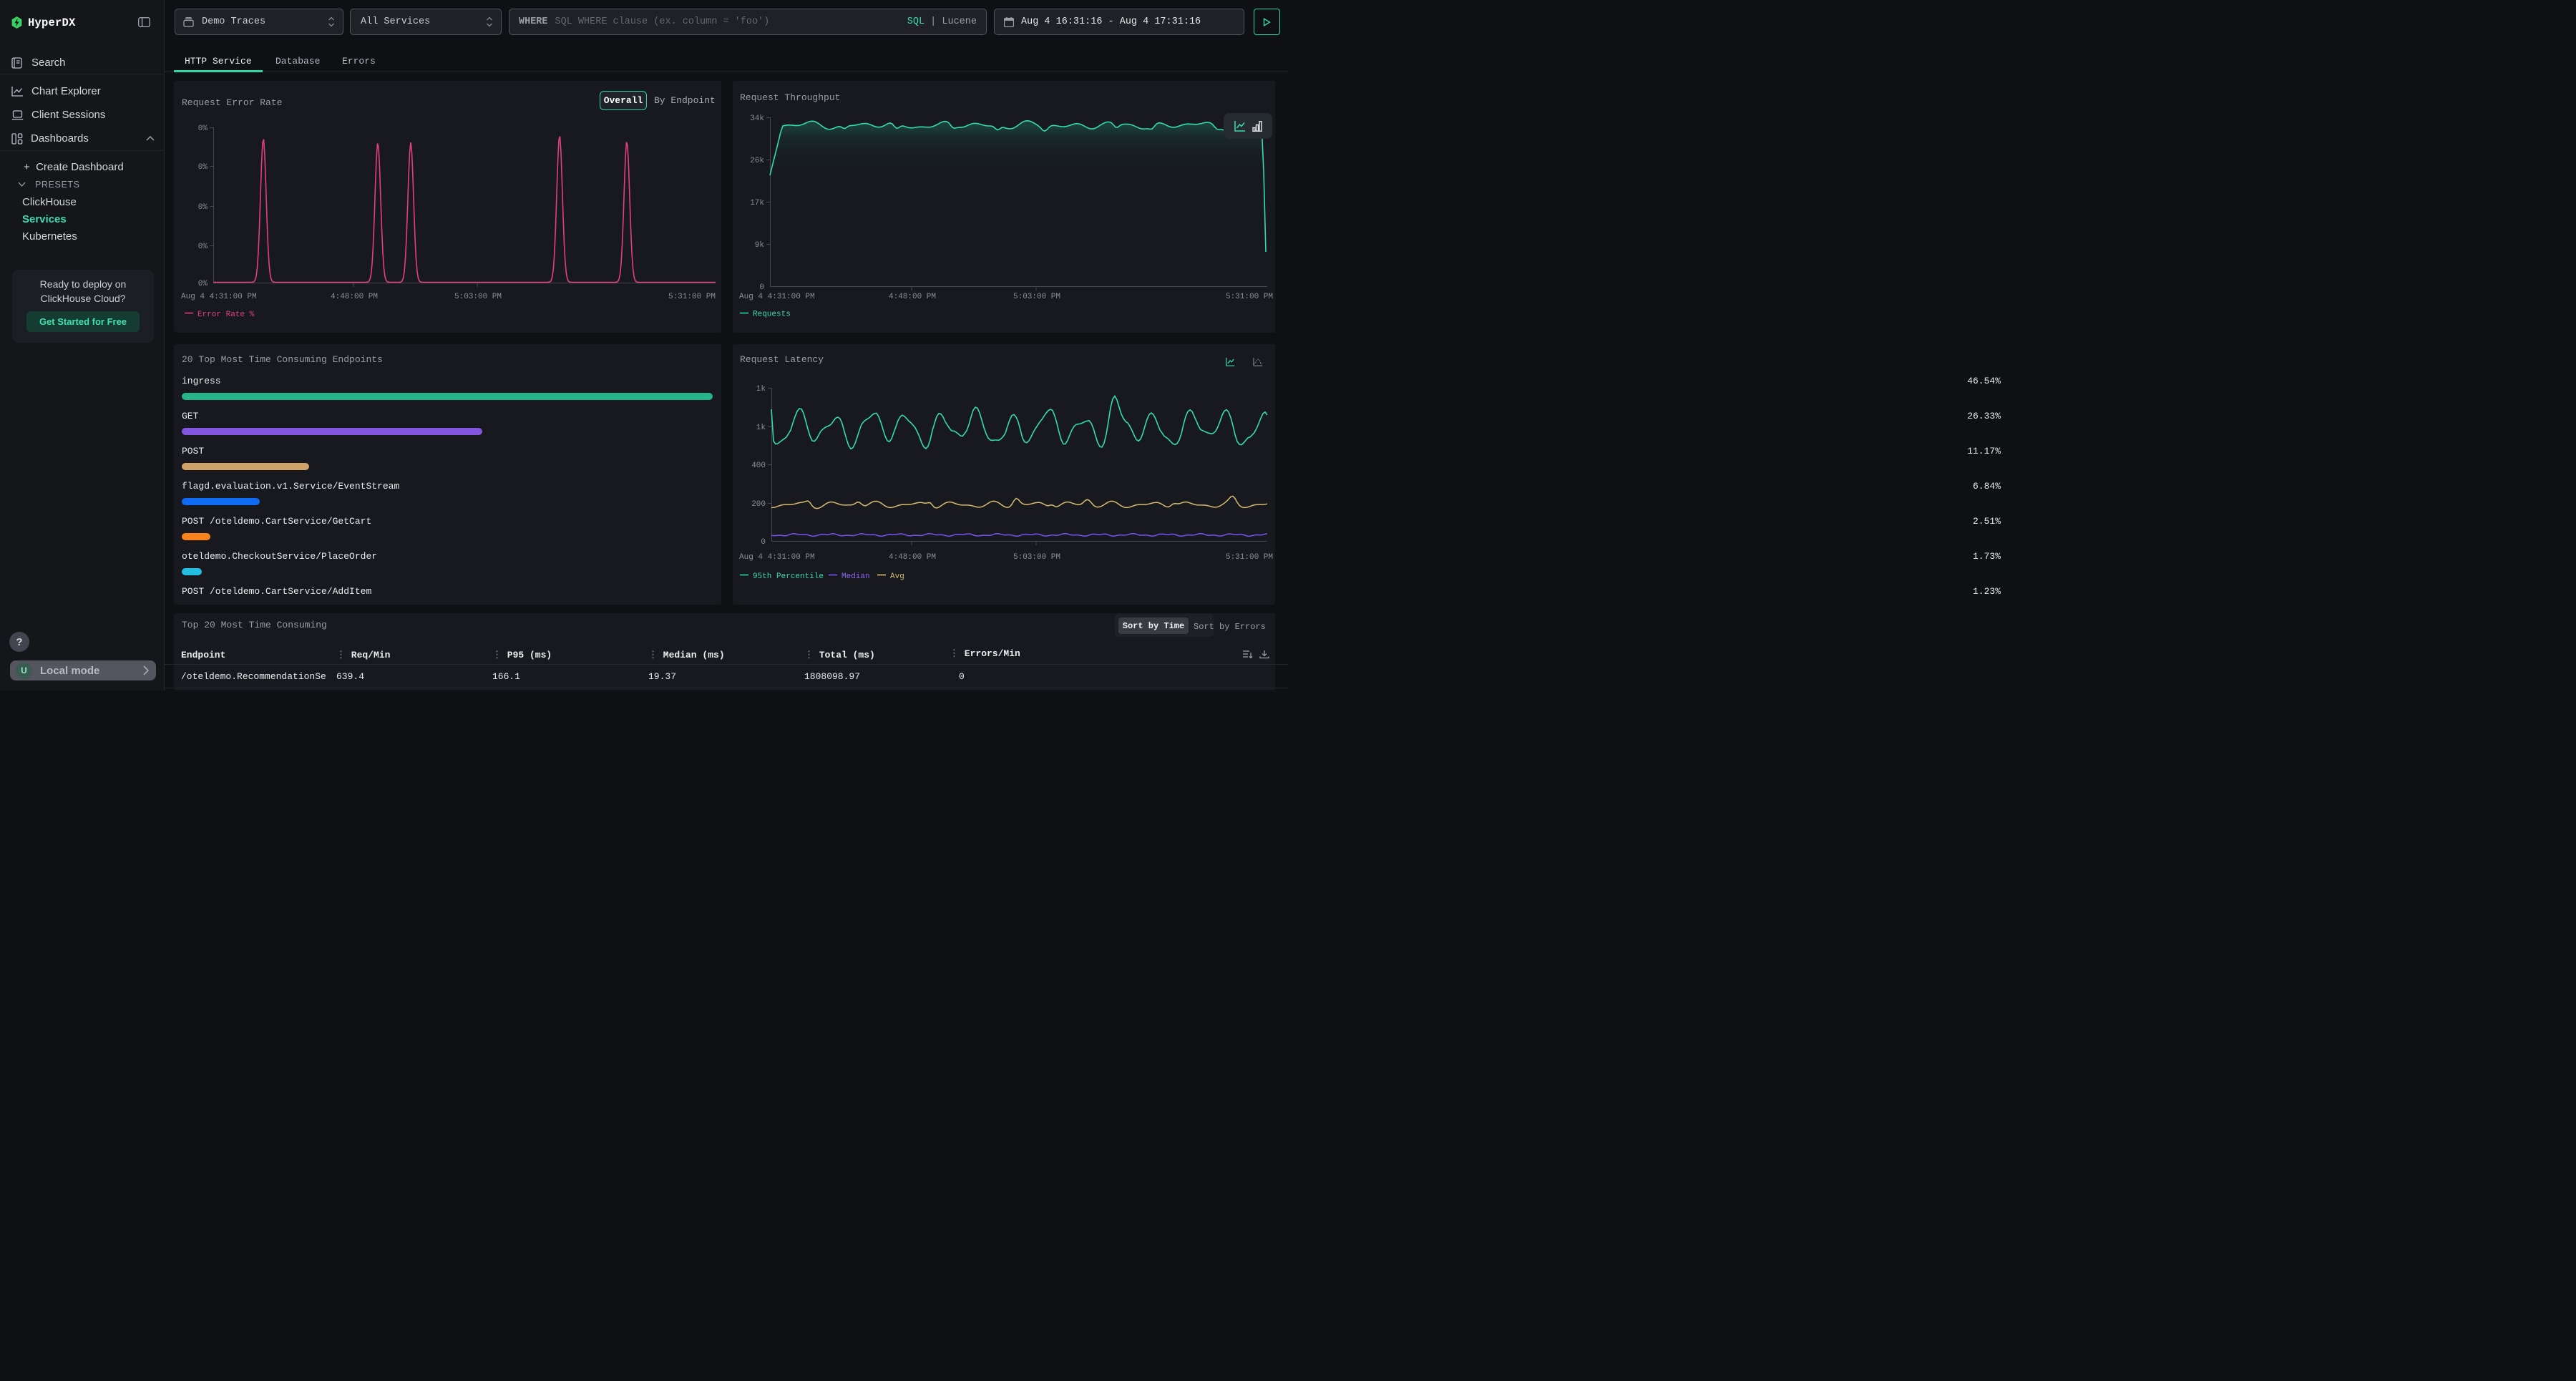  I want to click on svg-text: 9k, so click(760, 245).